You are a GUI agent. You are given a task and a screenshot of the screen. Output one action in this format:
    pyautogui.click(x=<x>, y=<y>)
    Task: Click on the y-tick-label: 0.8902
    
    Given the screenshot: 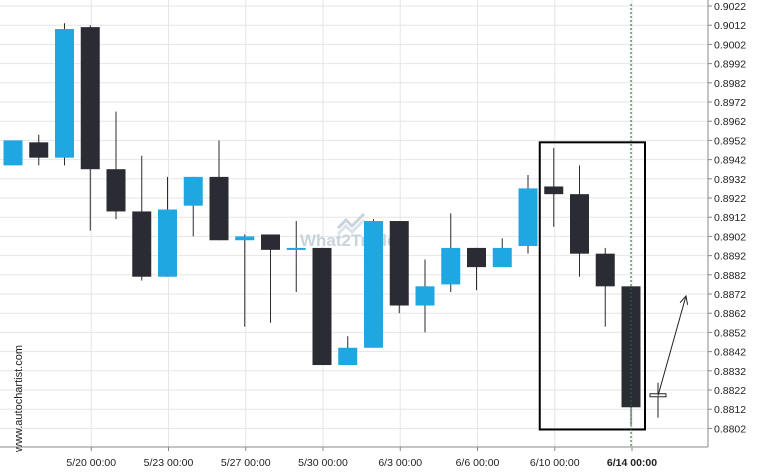 What is the action you would take?
    pyautogui.click(x=730, y=237)
    